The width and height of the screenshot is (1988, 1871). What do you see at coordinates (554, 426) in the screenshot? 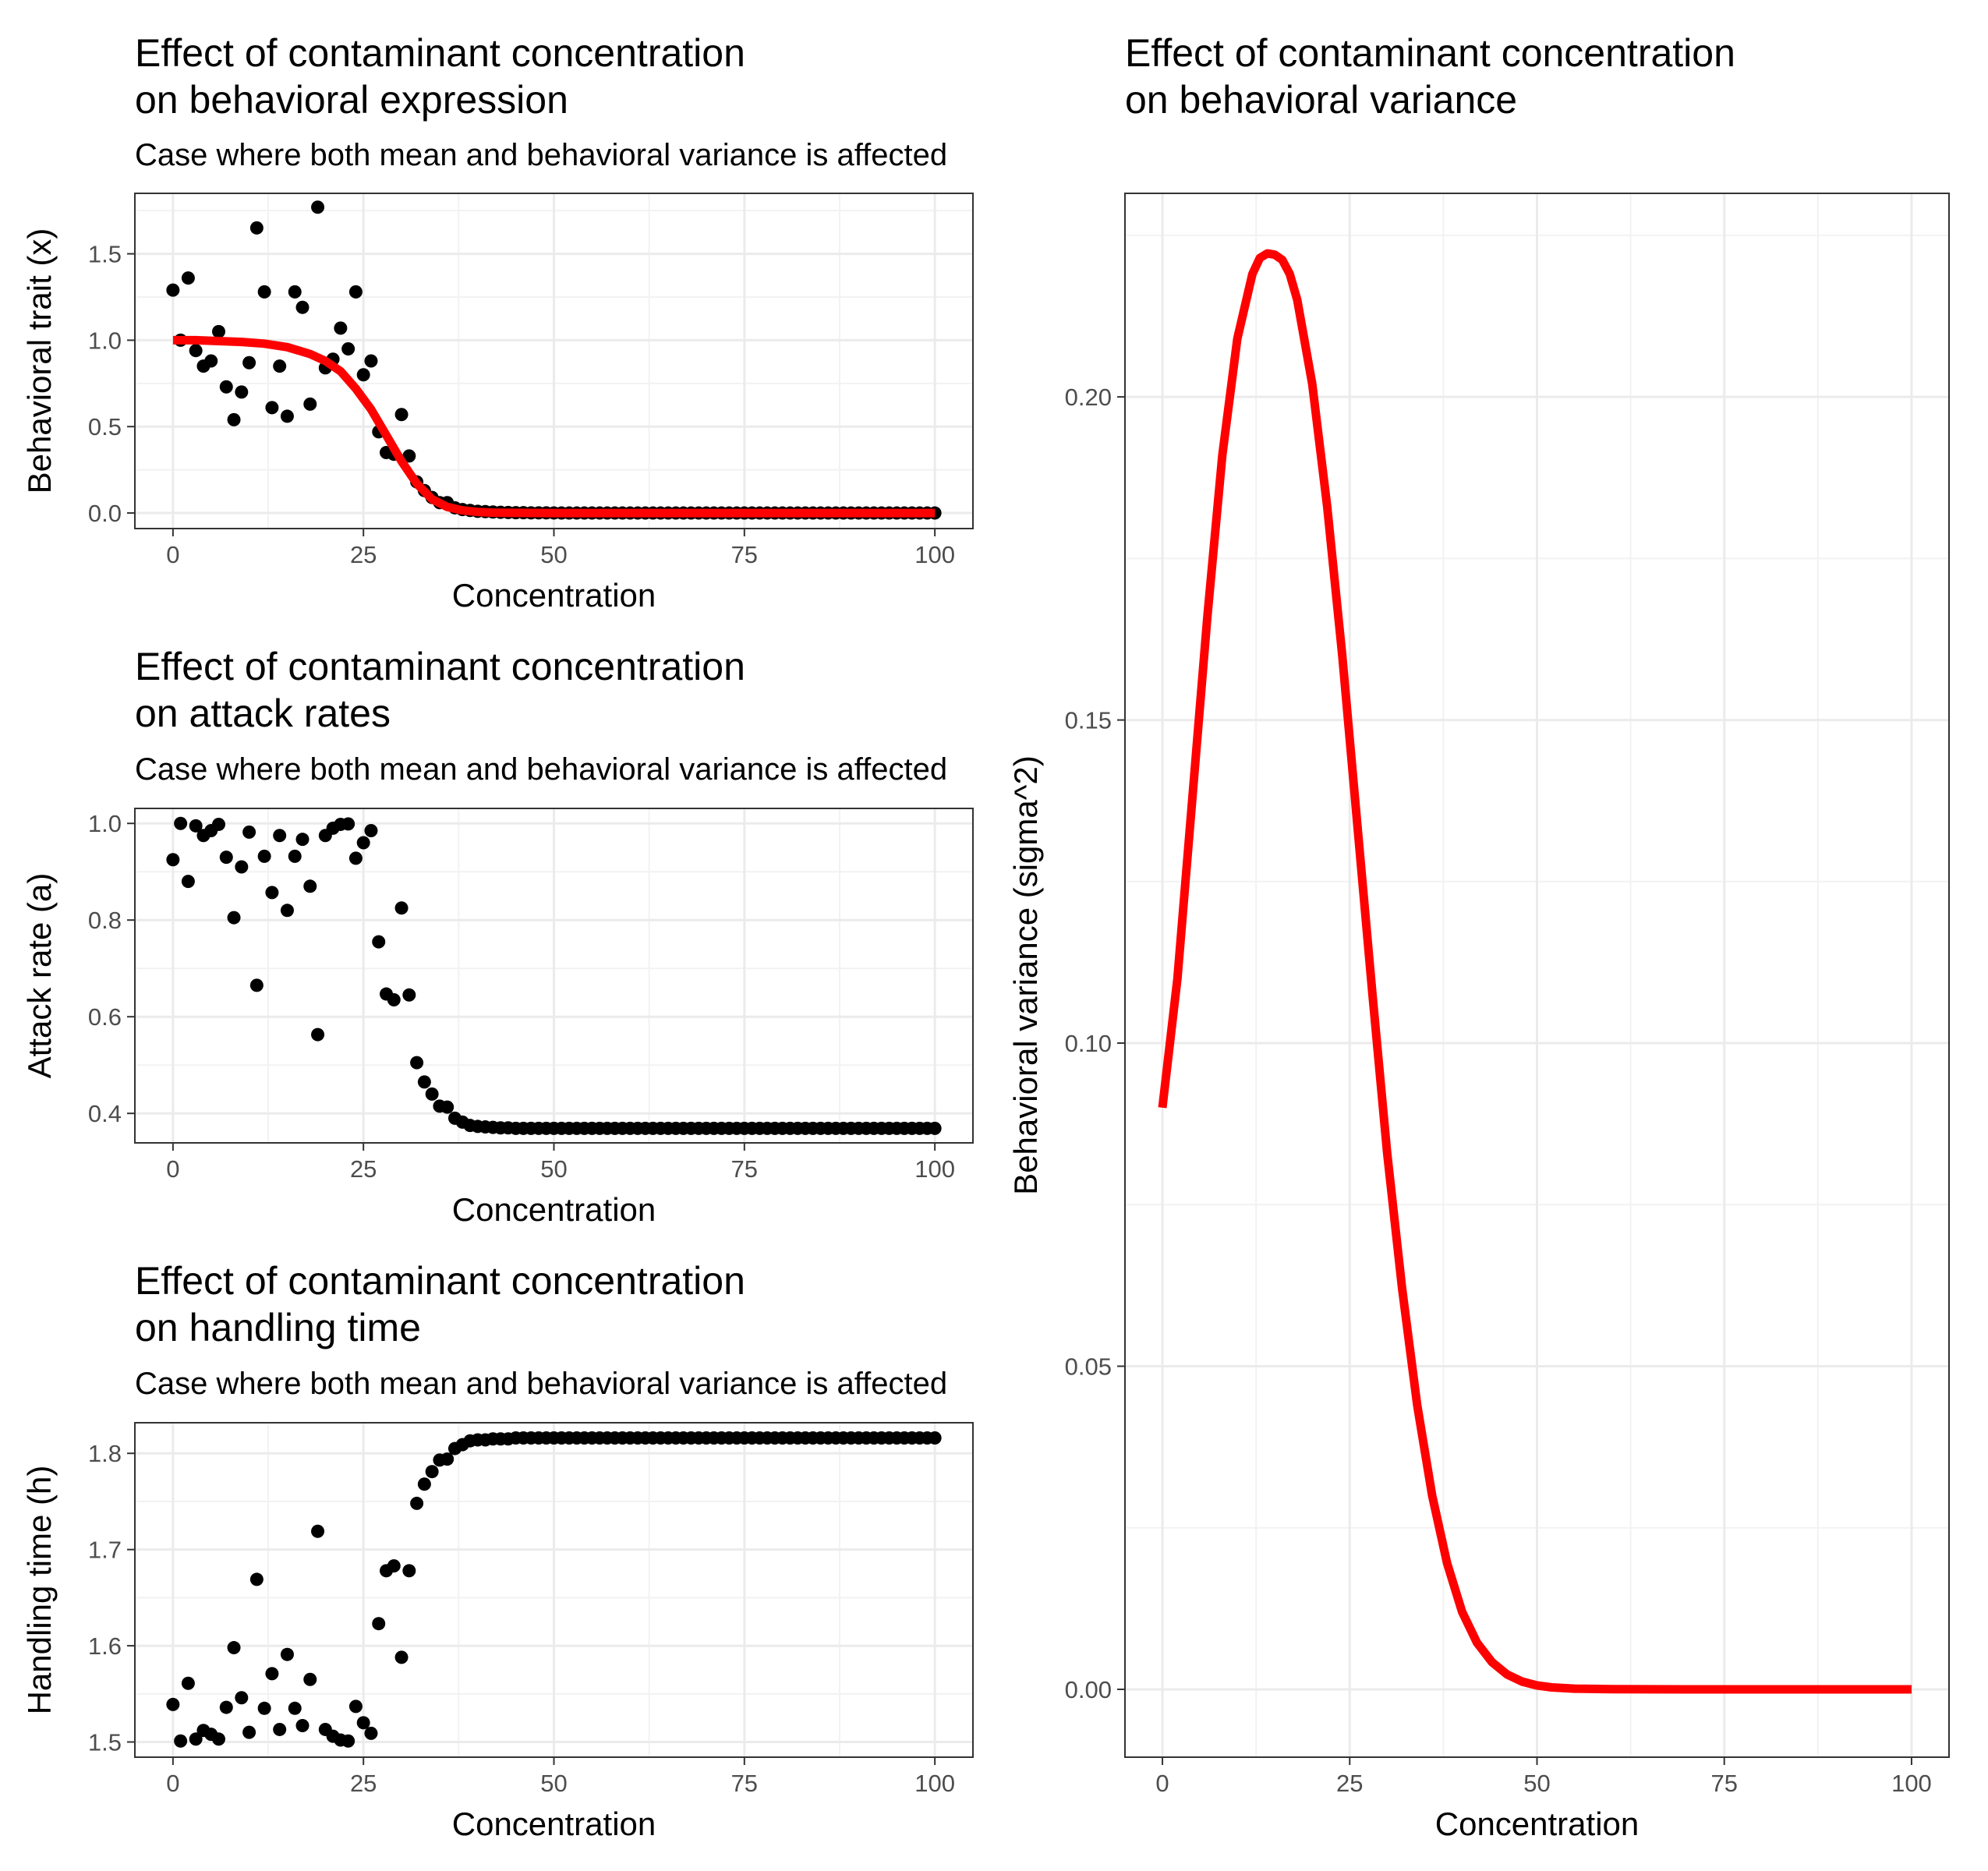
I see `fitted-curve` at bounding box center [554, 426].